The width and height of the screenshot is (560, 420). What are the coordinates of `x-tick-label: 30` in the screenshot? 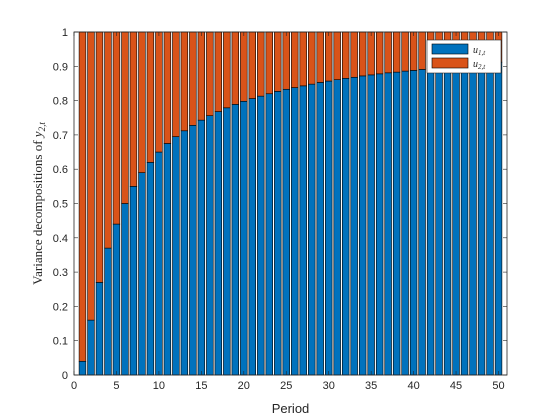 It's located at (329, 386).